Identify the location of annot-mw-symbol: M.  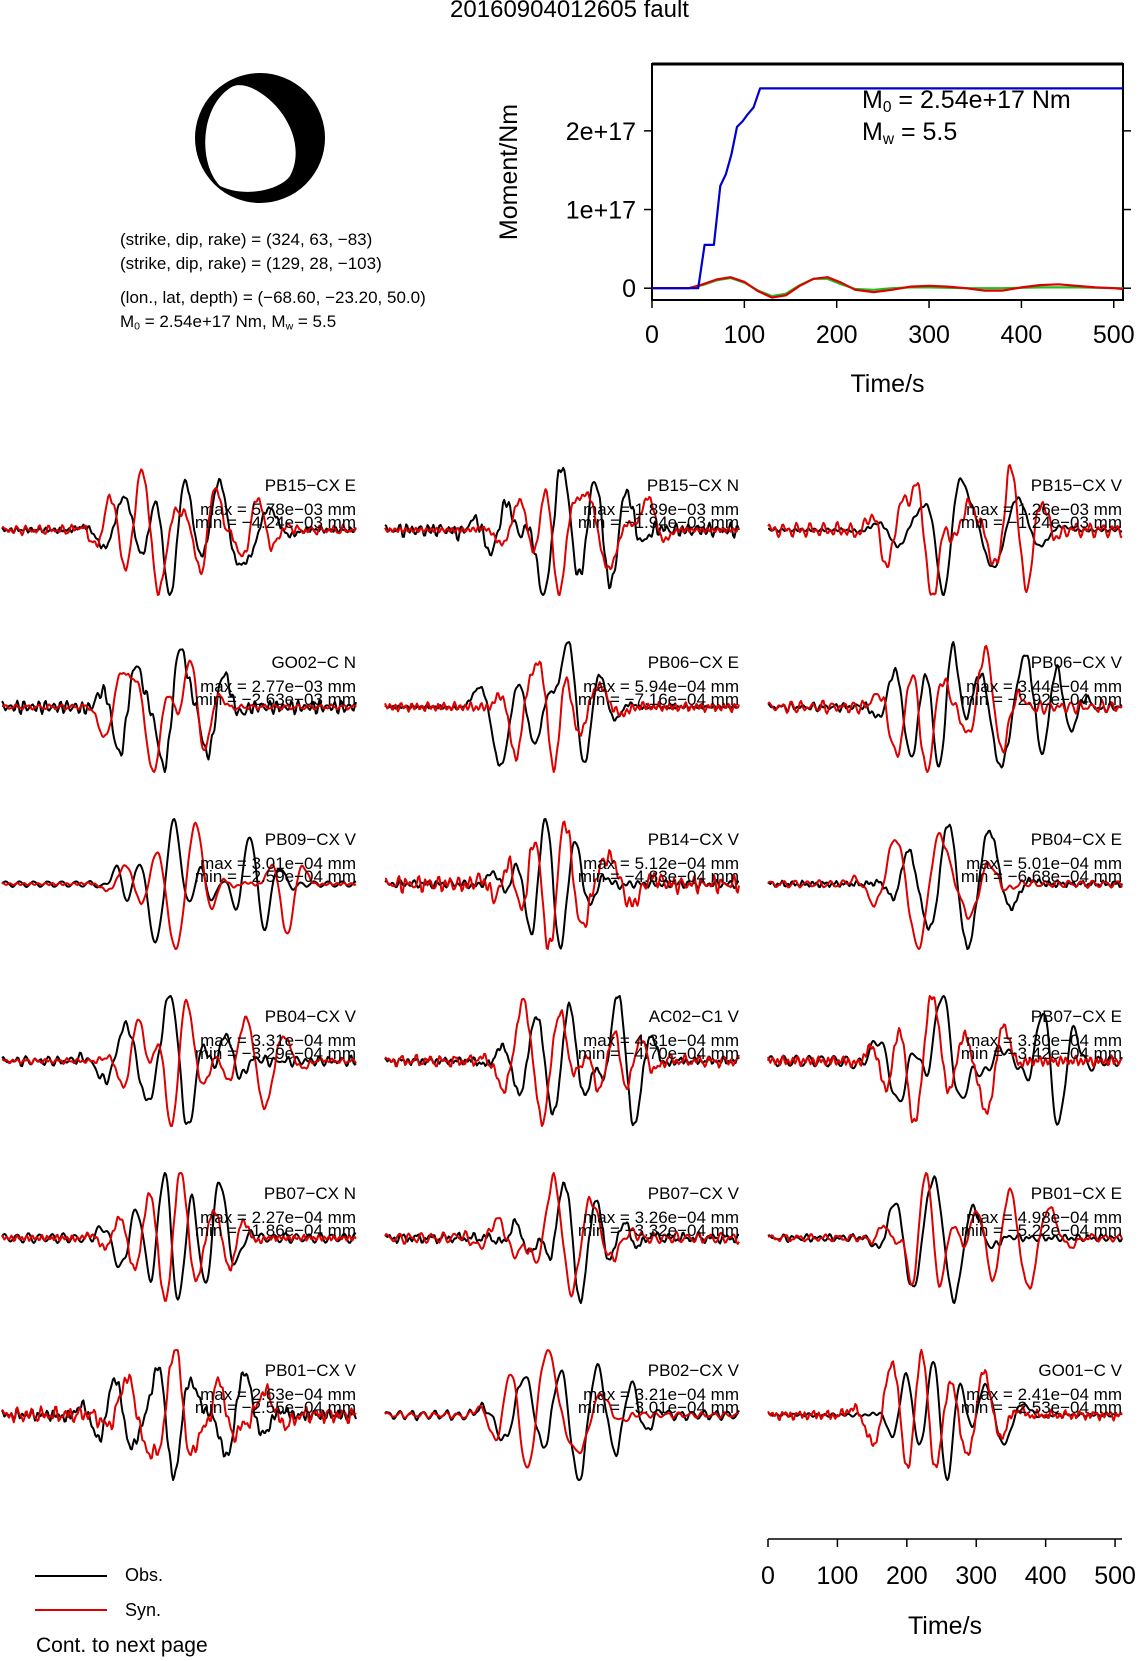
(872, 132).